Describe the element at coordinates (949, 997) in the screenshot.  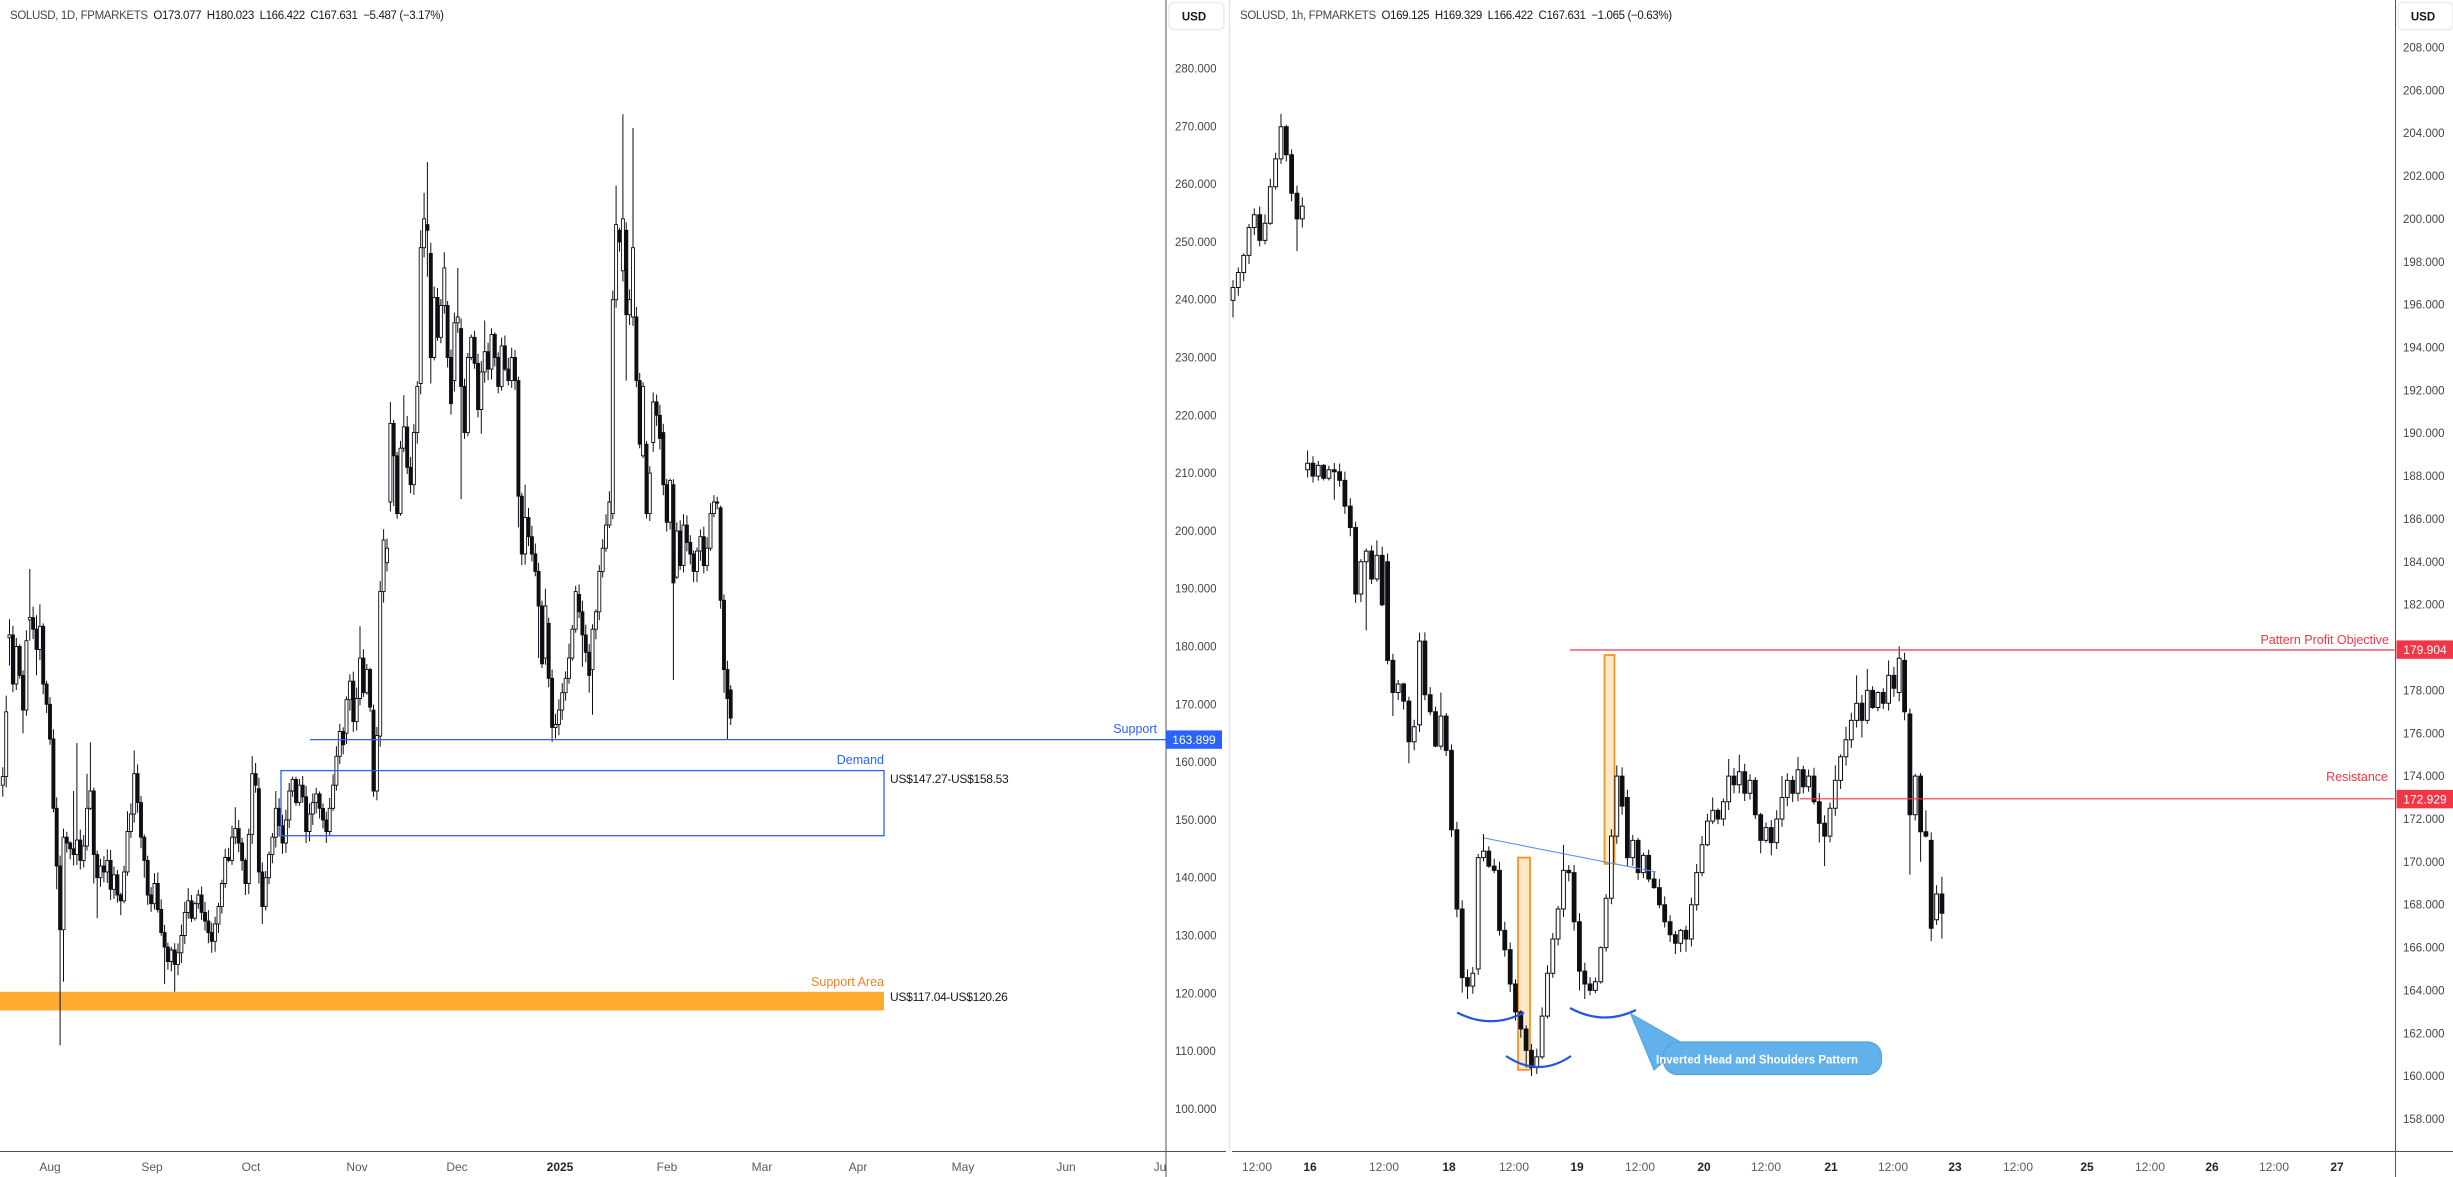
I see `svg-text: US$117.04-US$120.26` at that location.